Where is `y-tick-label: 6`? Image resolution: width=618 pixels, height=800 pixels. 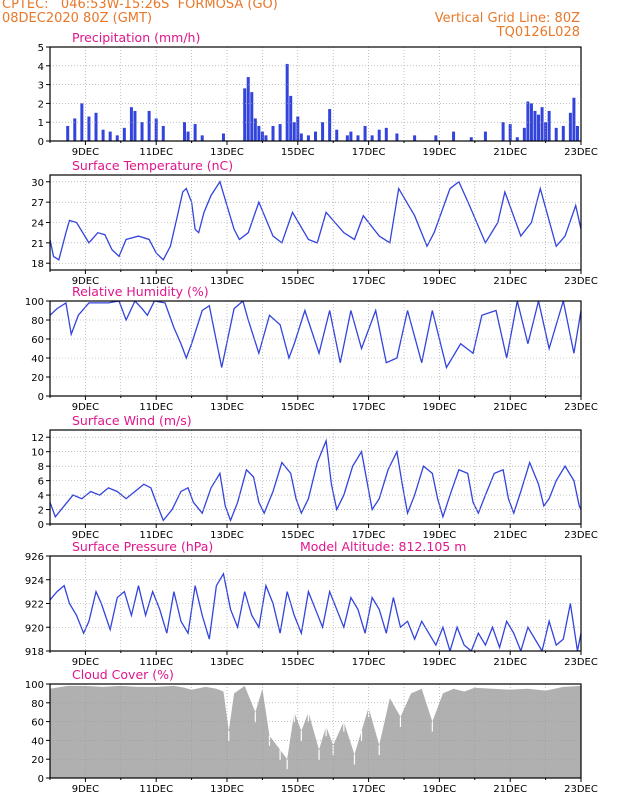
y-tick-label: 6 is located at coordinates (41, 482).